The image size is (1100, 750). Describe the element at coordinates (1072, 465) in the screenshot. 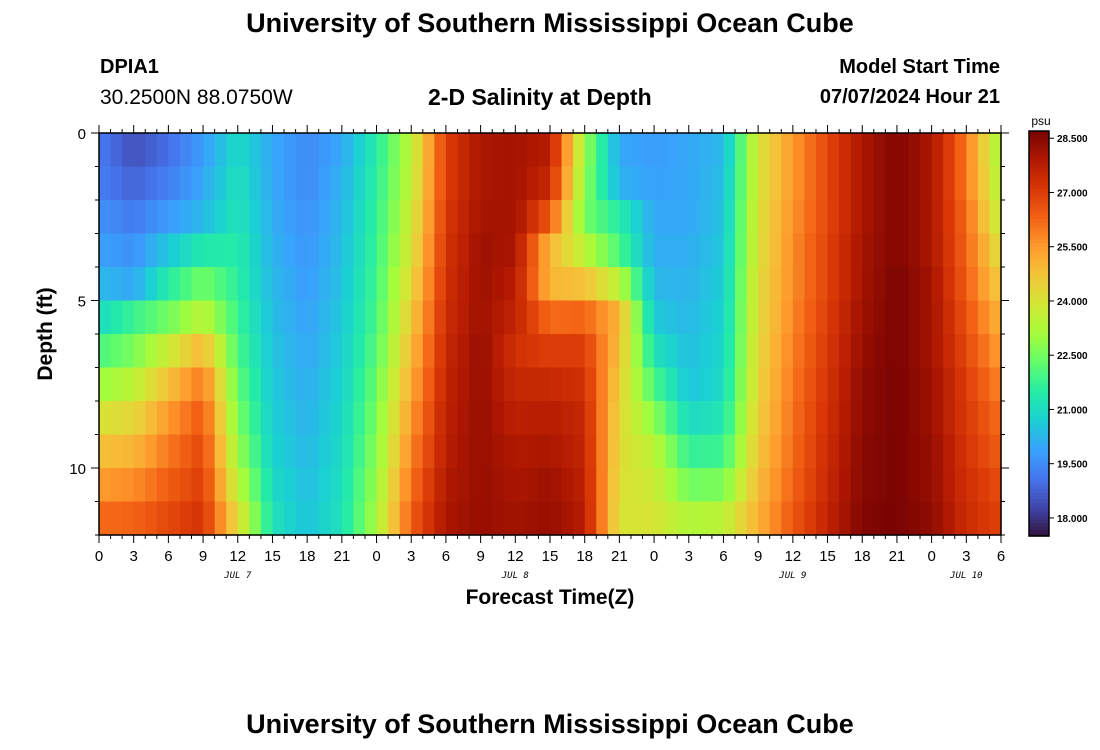

I see `colorbar-tick-label: 19.500` at that location.